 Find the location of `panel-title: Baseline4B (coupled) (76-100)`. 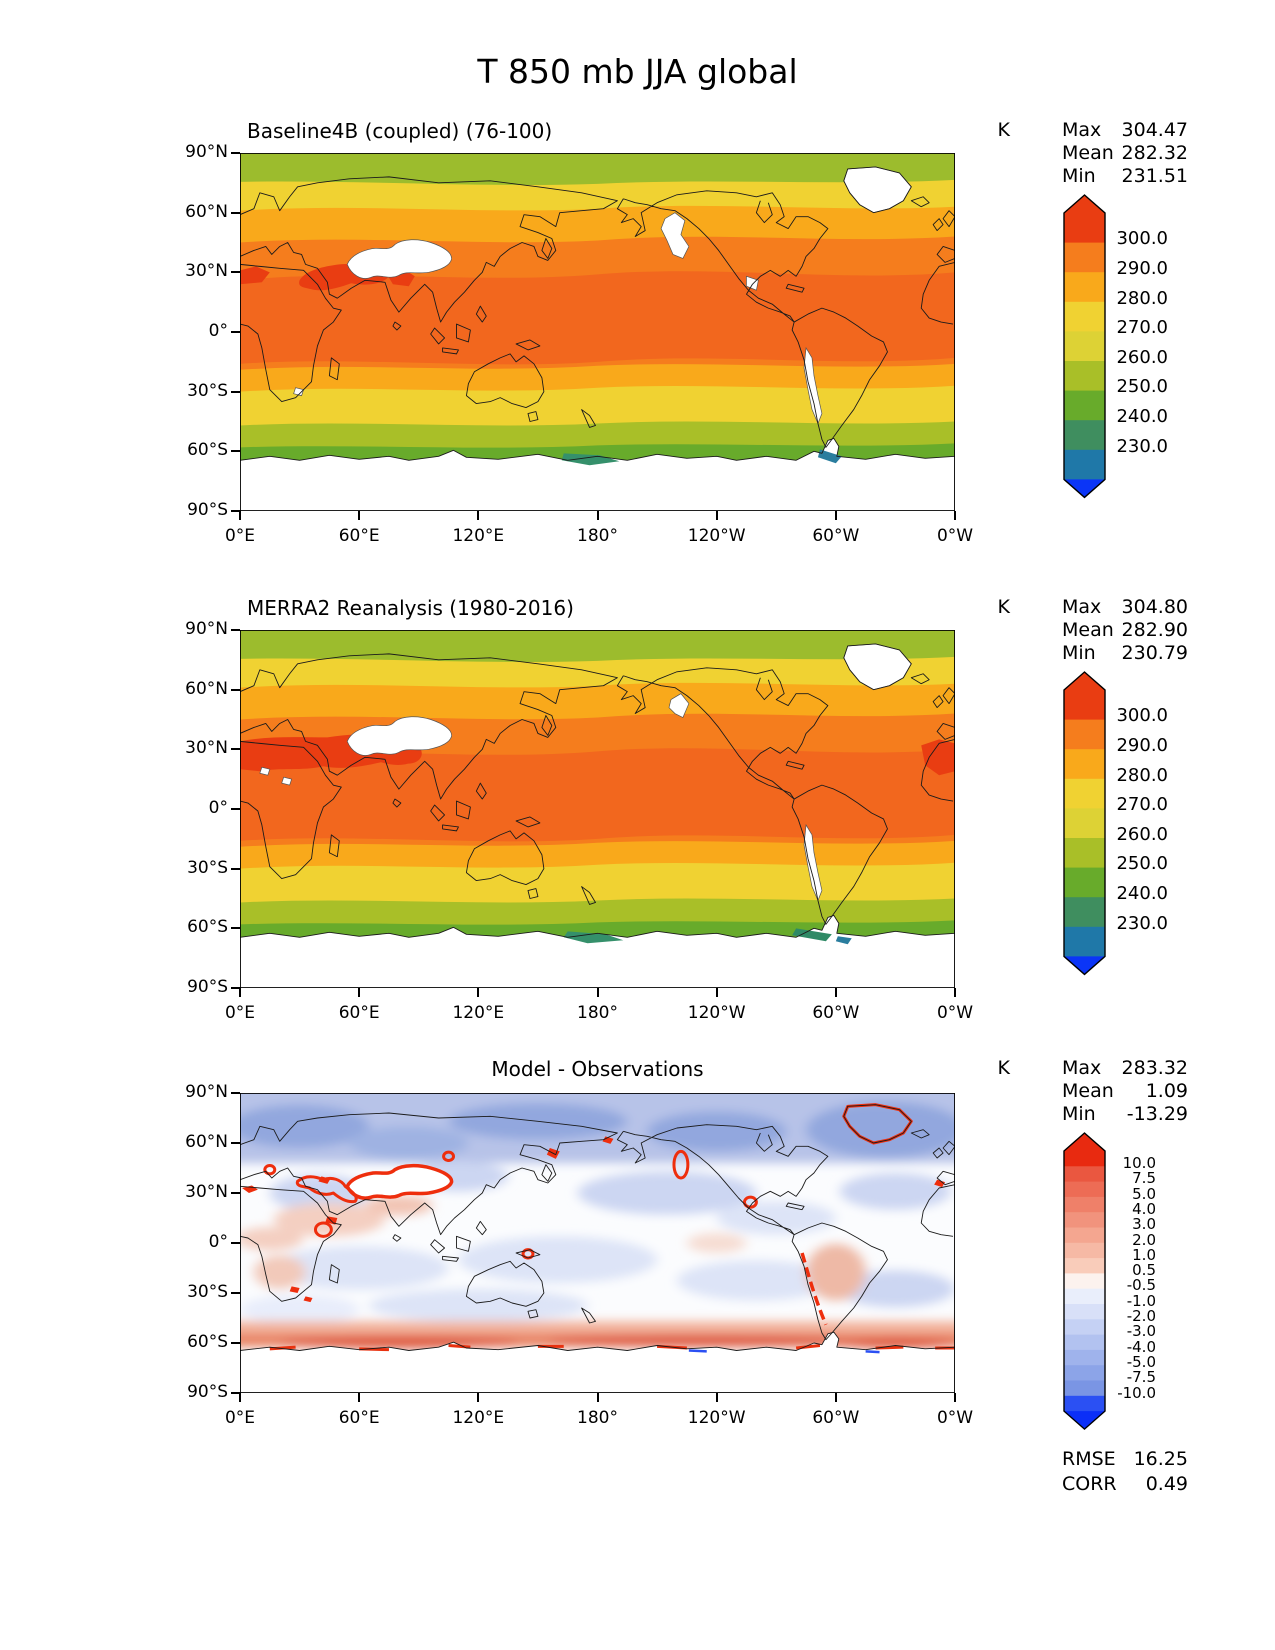

panel-title: Baseline4B (coupled) (76-100) is located at coordinates (400, 131).